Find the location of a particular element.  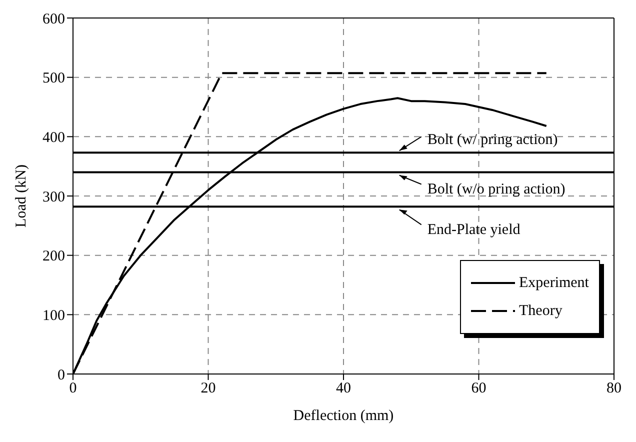

ref-line-label: End-Plate yield is located at coordinates (474, 230).